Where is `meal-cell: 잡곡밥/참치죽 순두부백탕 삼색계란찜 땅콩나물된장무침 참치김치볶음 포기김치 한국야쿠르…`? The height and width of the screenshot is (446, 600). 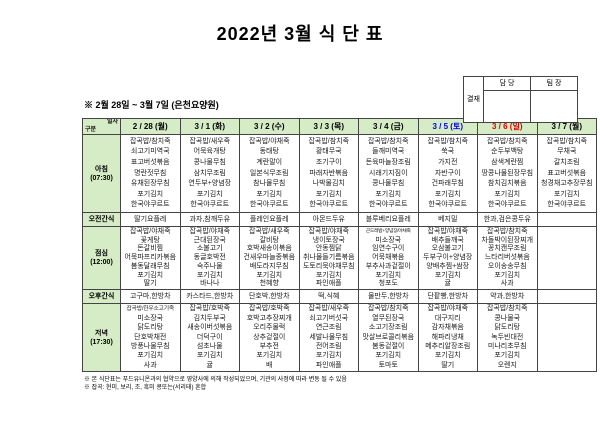 meal-cell: 잡곡밥/참치죽 순두부백탕 삼색계란찜 땅콩나물된장무침 참치김치볶음 포기김치 한국야쿠르… is located at coordinates (507, 173).